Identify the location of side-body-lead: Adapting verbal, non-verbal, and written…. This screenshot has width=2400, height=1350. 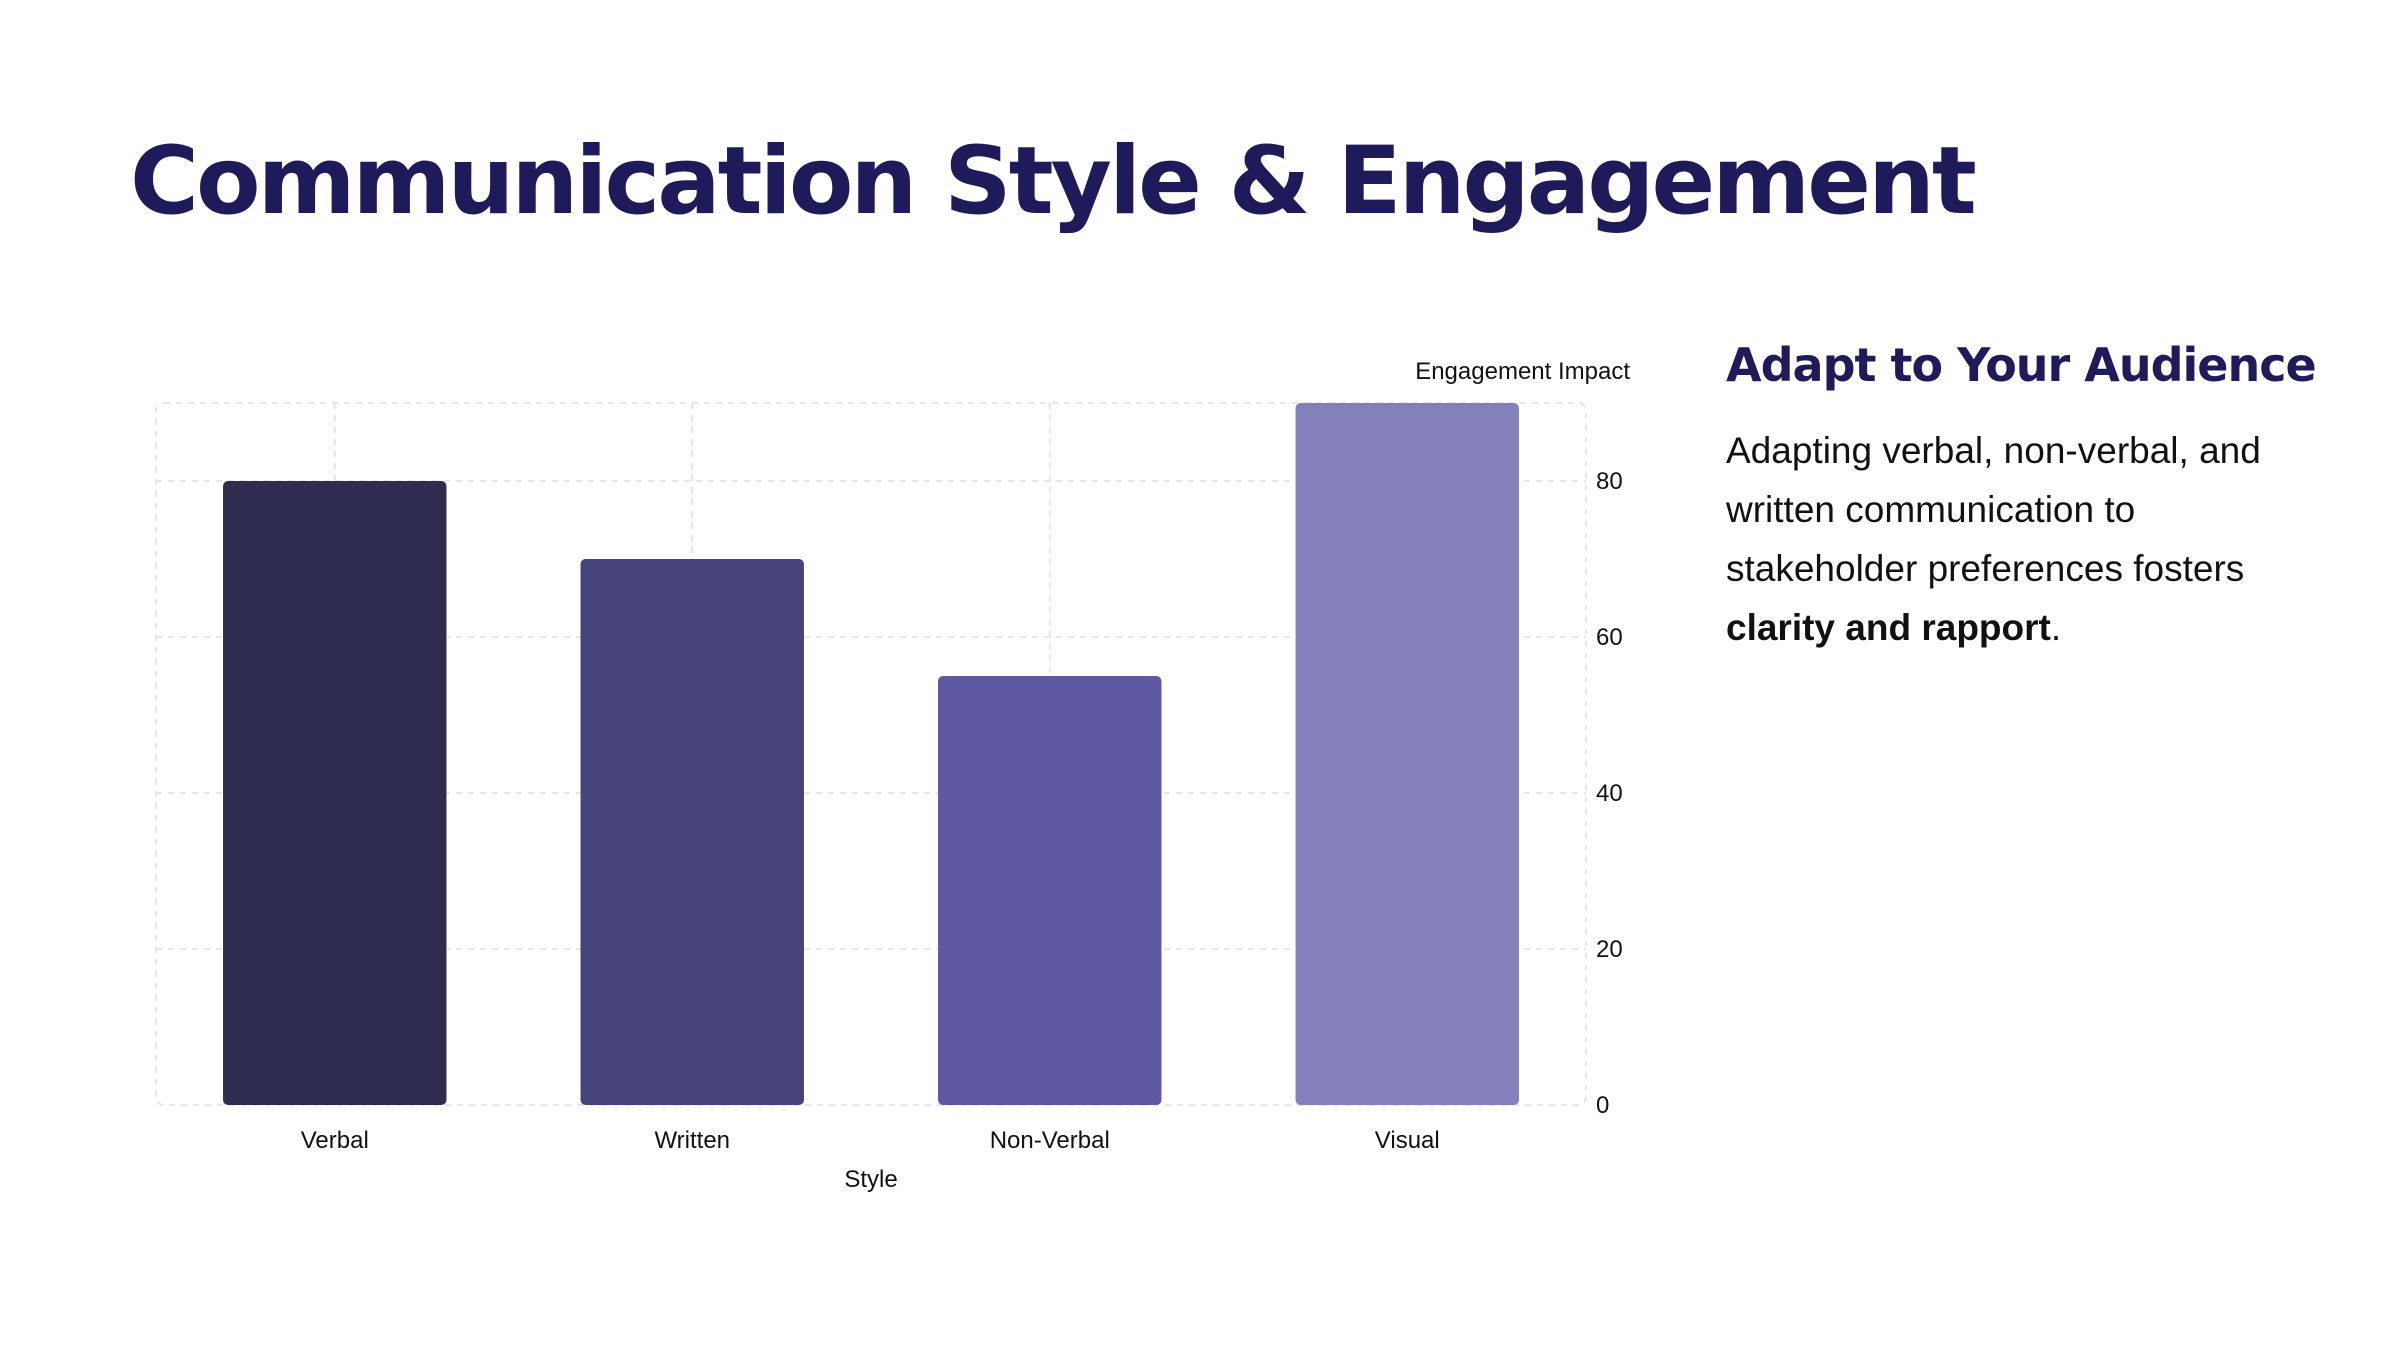
(1993, 510).